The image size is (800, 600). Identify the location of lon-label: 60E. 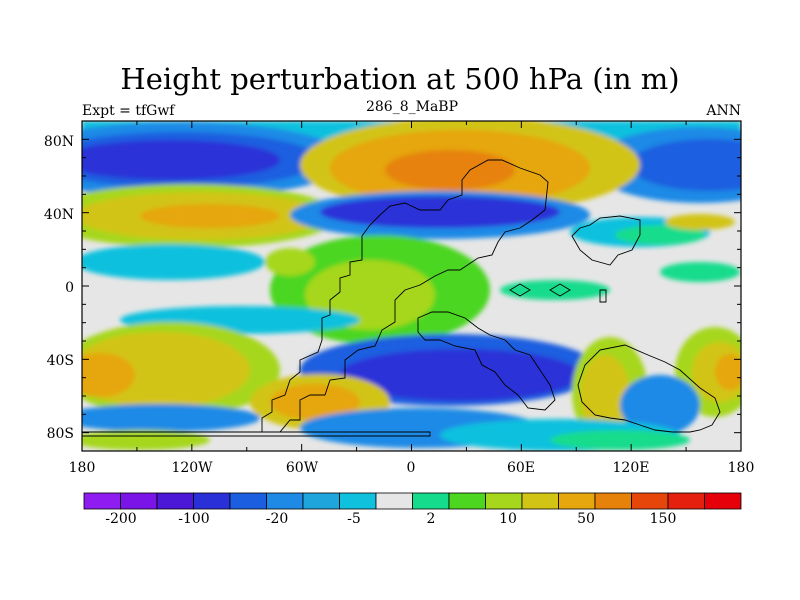
(521, 468).